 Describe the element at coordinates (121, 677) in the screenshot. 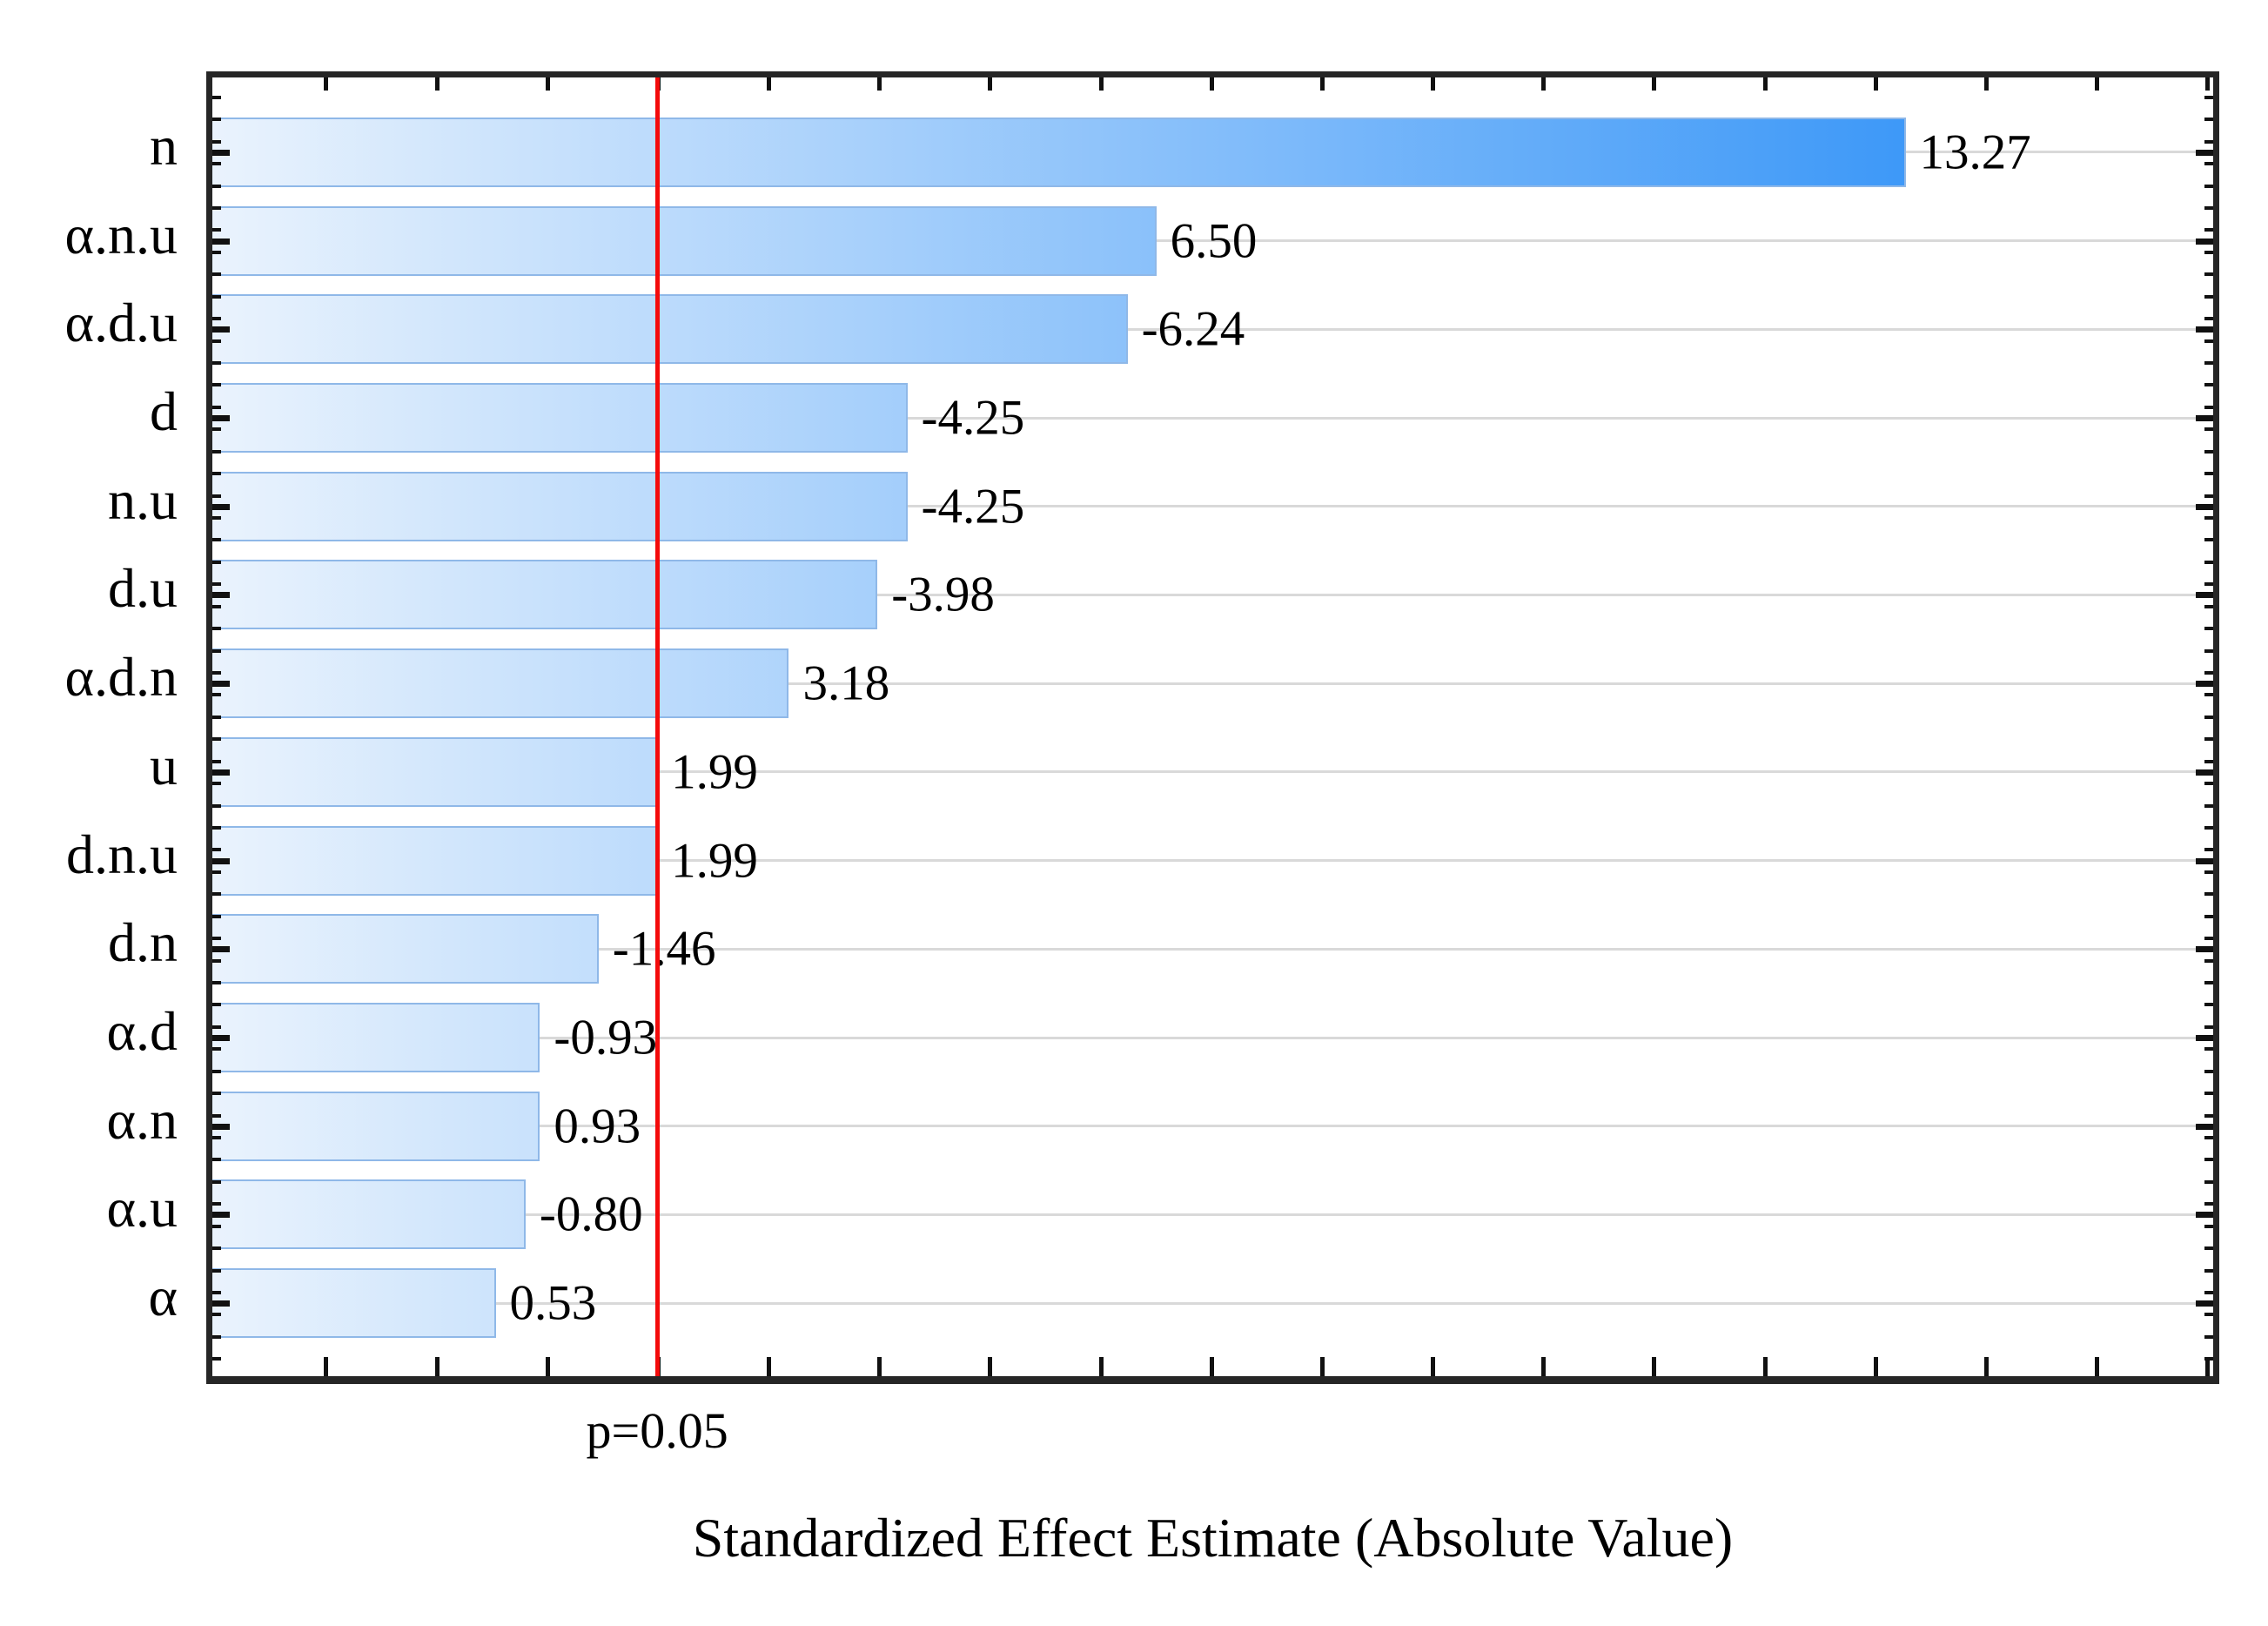

I see `category-label: α.d.n` at that location.